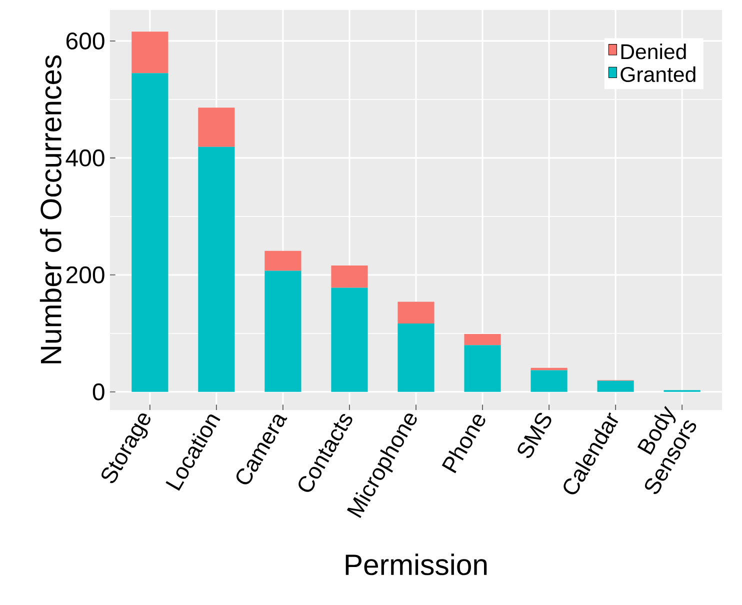  I want to click on legend-label: Granted, so click(658, 74).